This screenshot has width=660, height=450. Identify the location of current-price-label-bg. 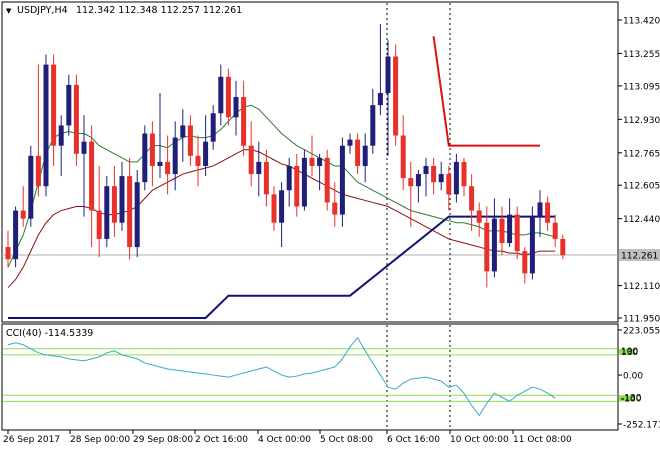
(639, 255).